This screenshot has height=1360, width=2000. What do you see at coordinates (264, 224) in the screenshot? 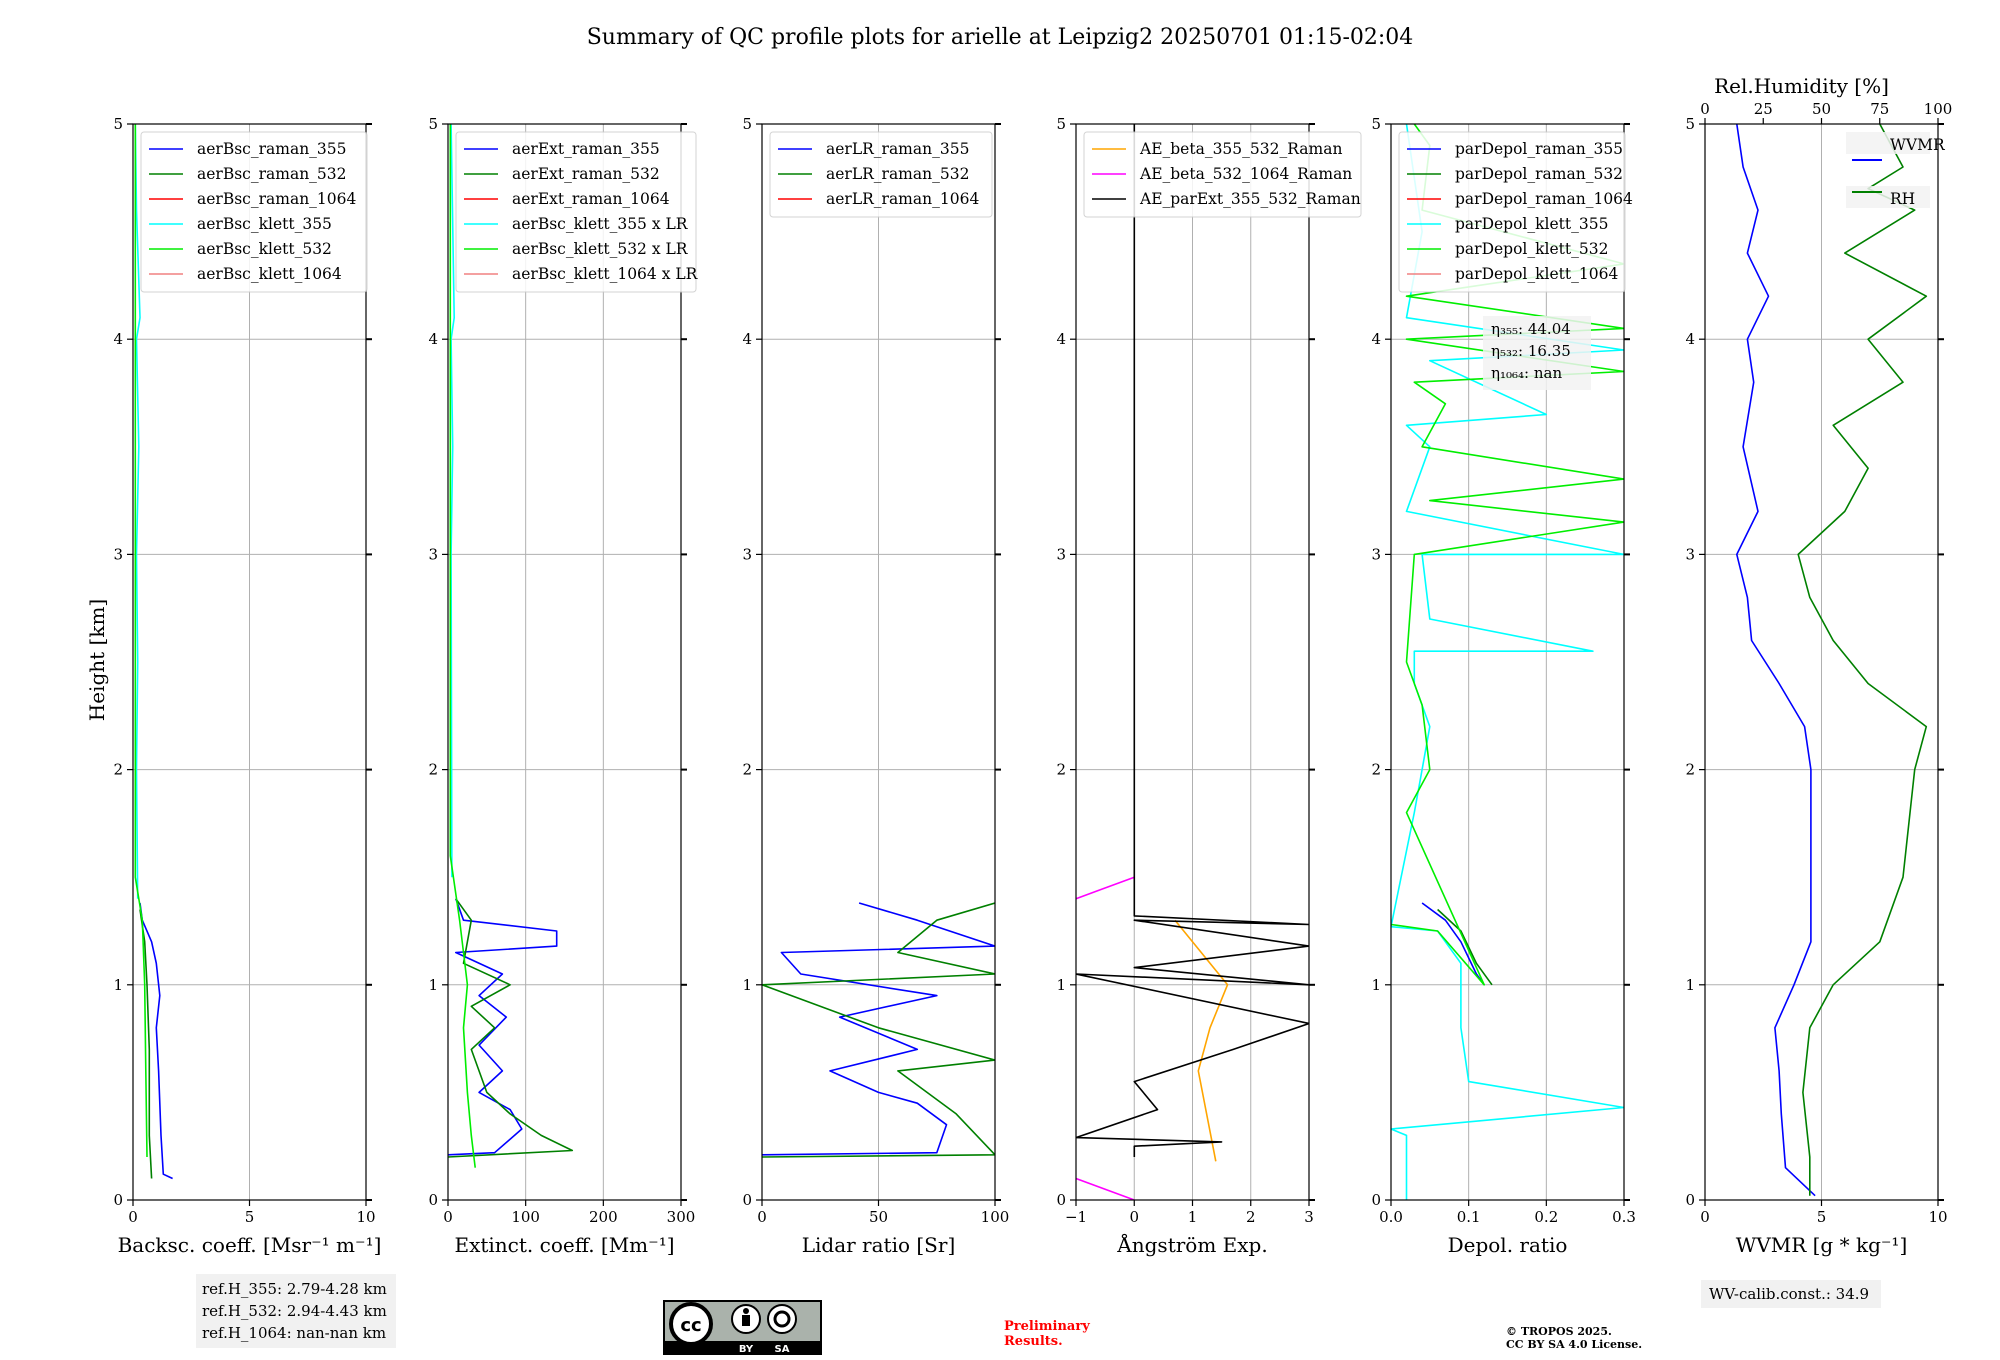
I see `legend-label: aerBsc_klett_355` at bounding box center [264, 224].